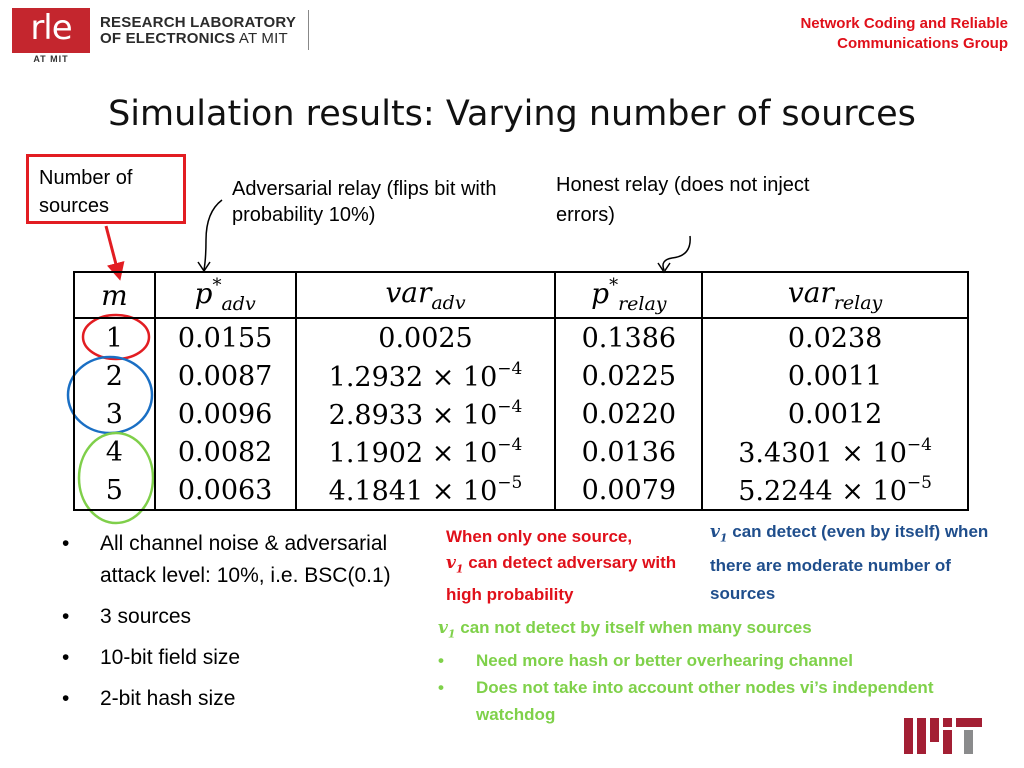  Describe the element at coordinates (225, 491) in the screenshot. I see `table-cell: 0.0063` at that location.